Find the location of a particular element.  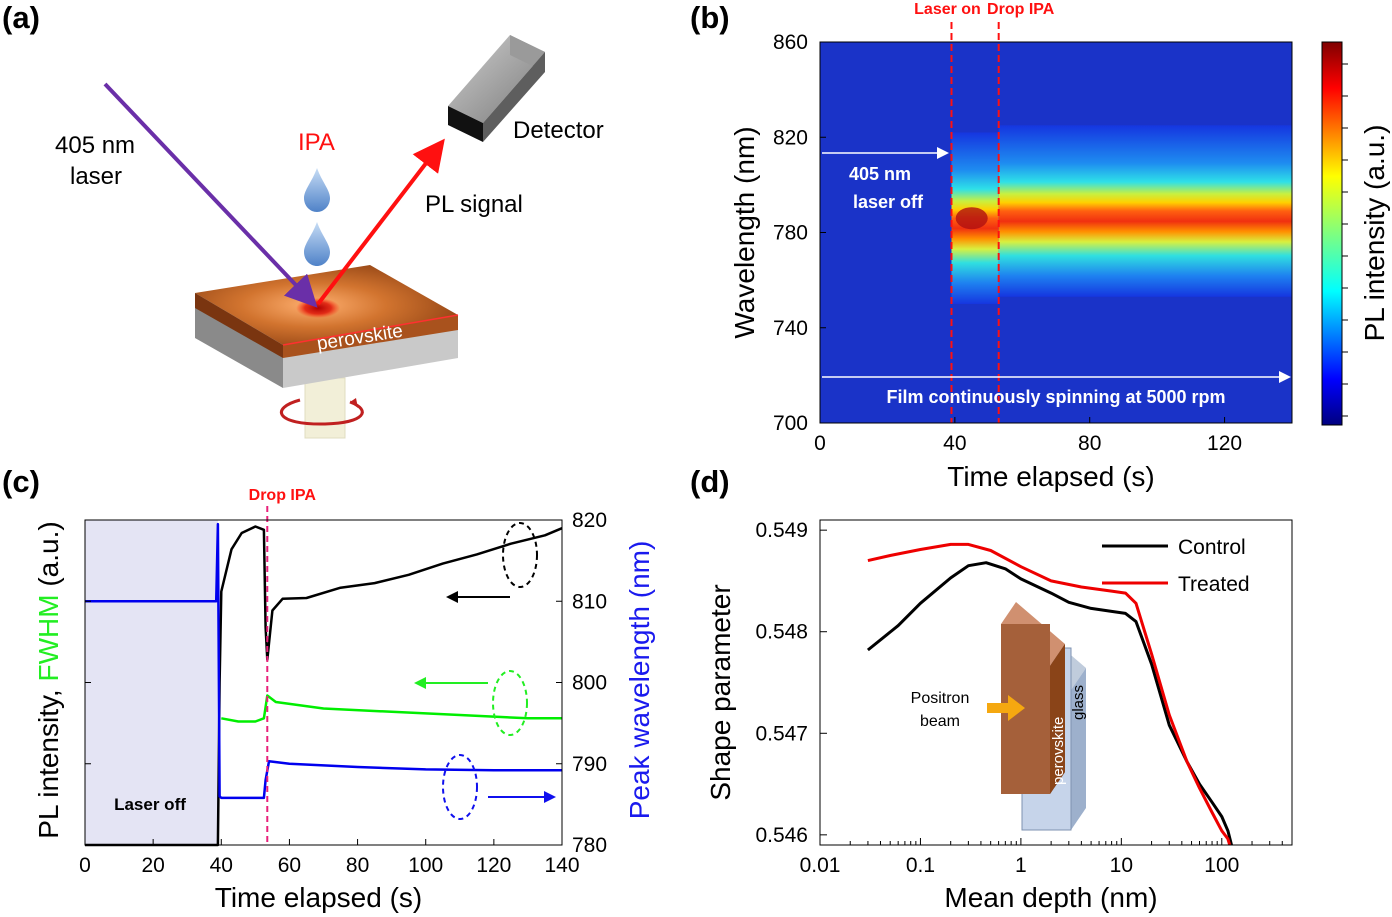

d-series-line-treated is located at coordinates (1049, 694).